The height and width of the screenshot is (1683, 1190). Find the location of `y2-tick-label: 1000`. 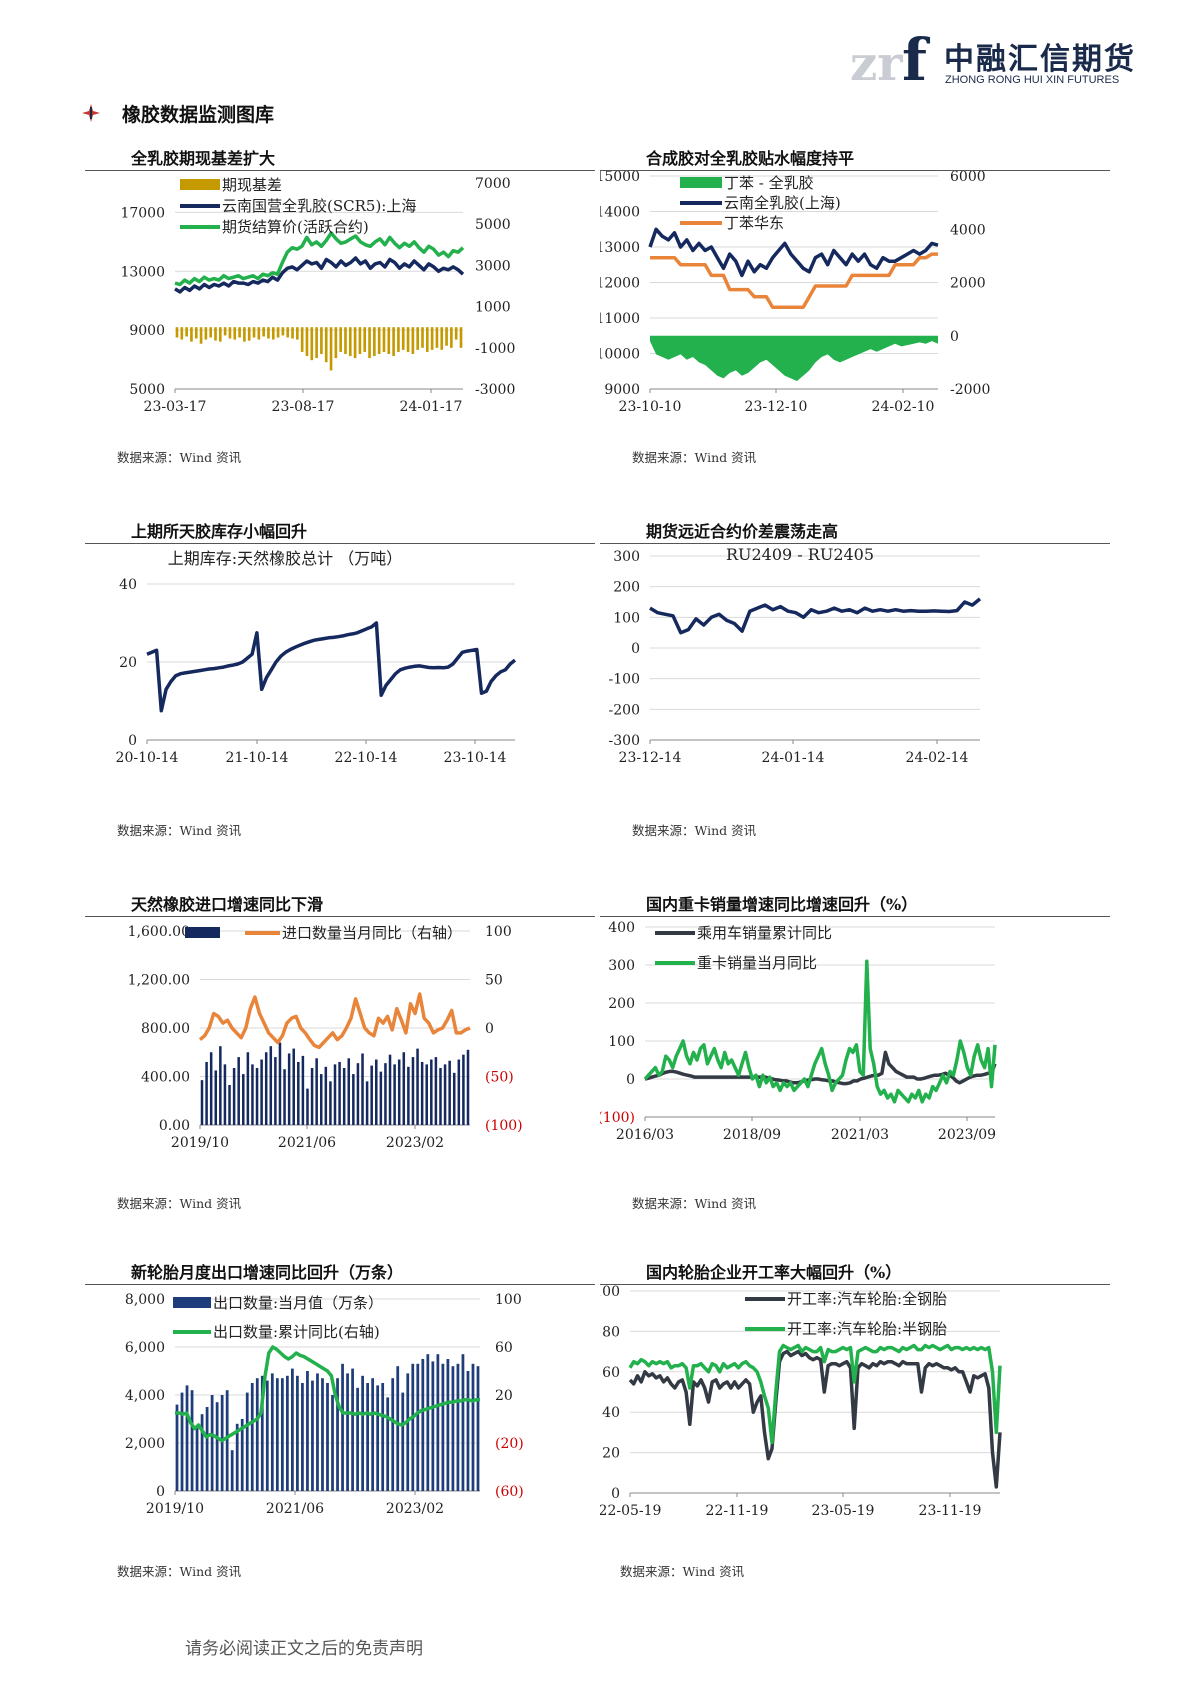

y2-tick-label: 1000 is located at coordinates (493, 308).